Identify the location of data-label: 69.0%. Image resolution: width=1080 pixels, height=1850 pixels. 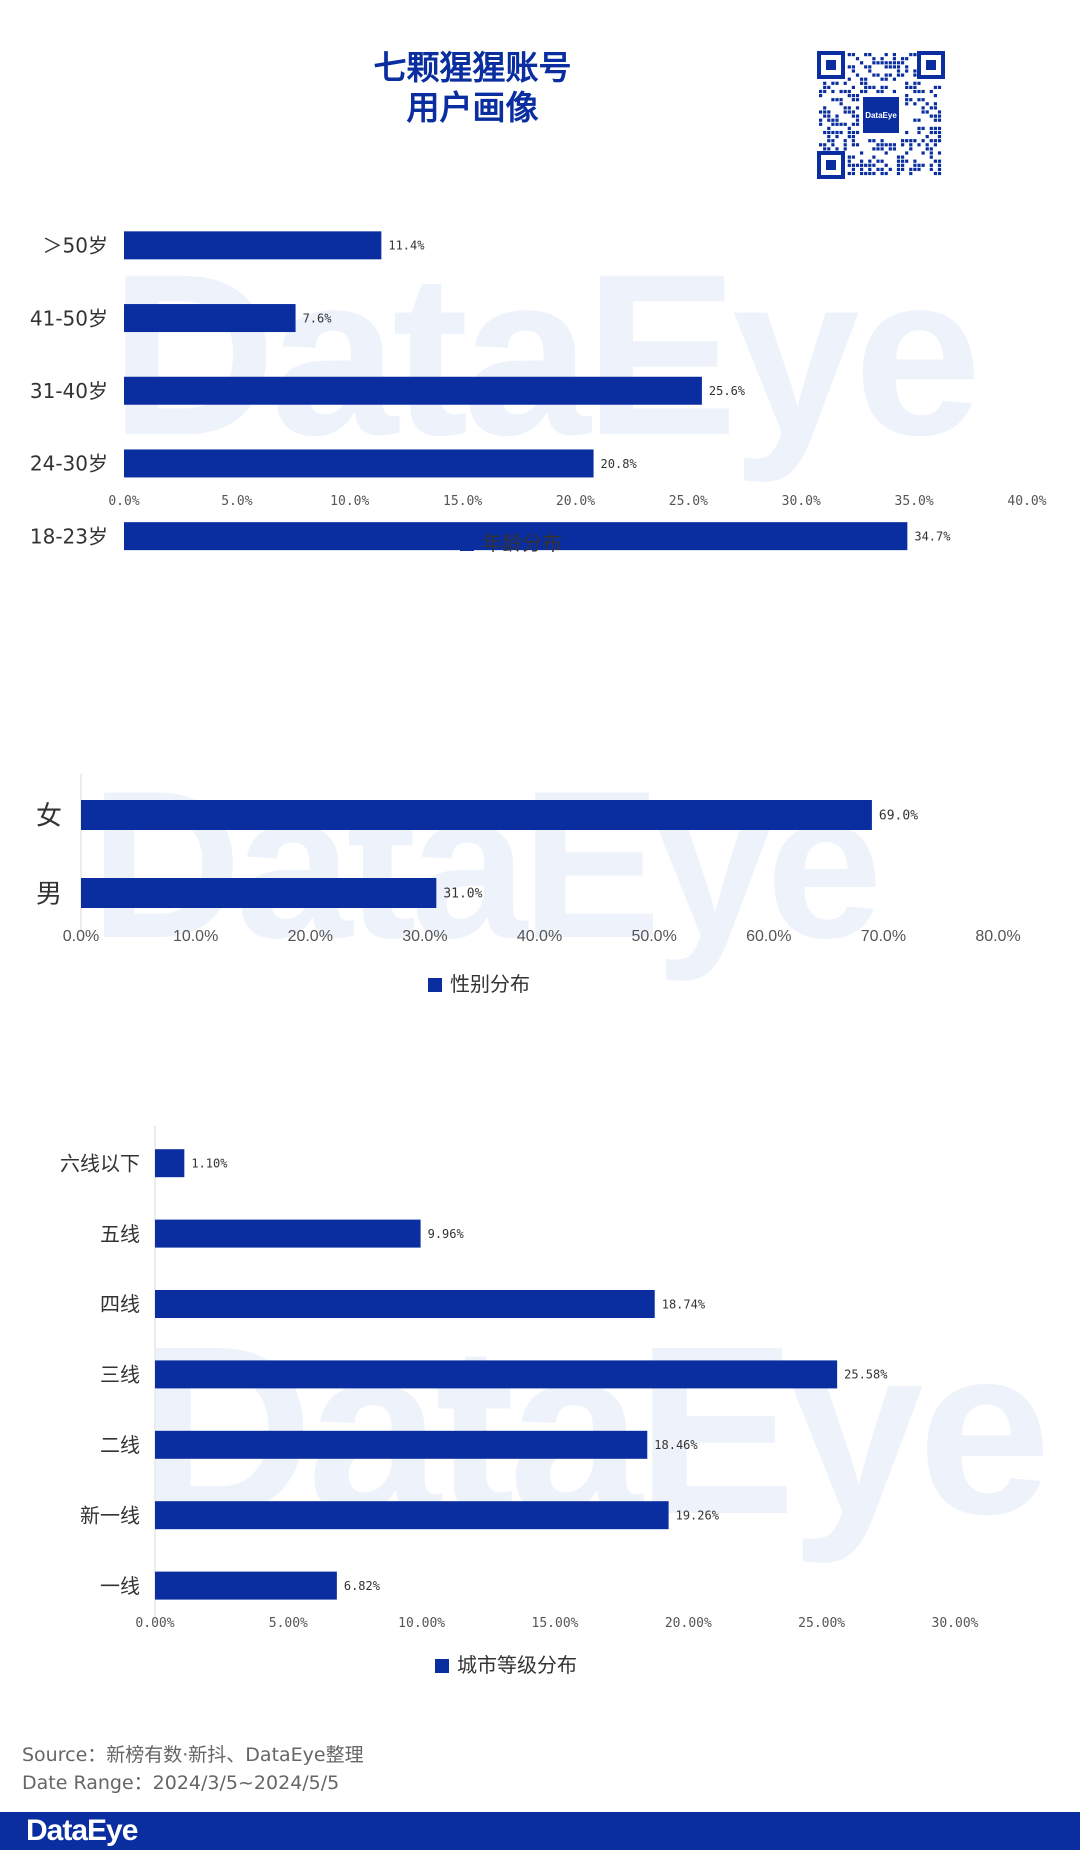
(898, 816).